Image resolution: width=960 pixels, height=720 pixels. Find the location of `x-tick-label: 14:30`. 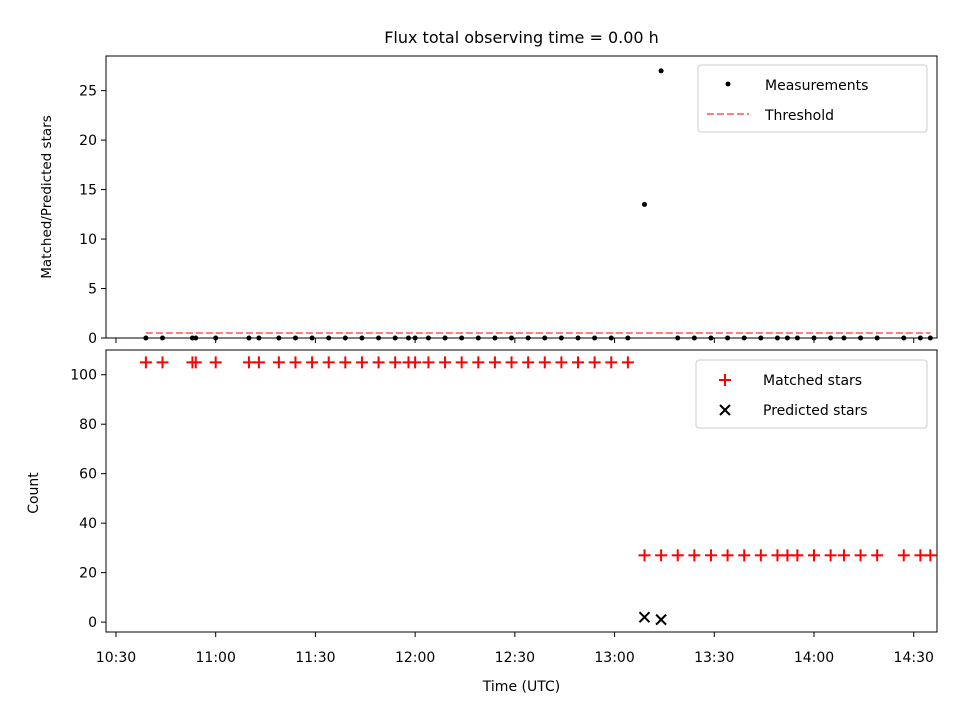

x-tick-label: 14:30 is located at coordinates (914, 658).